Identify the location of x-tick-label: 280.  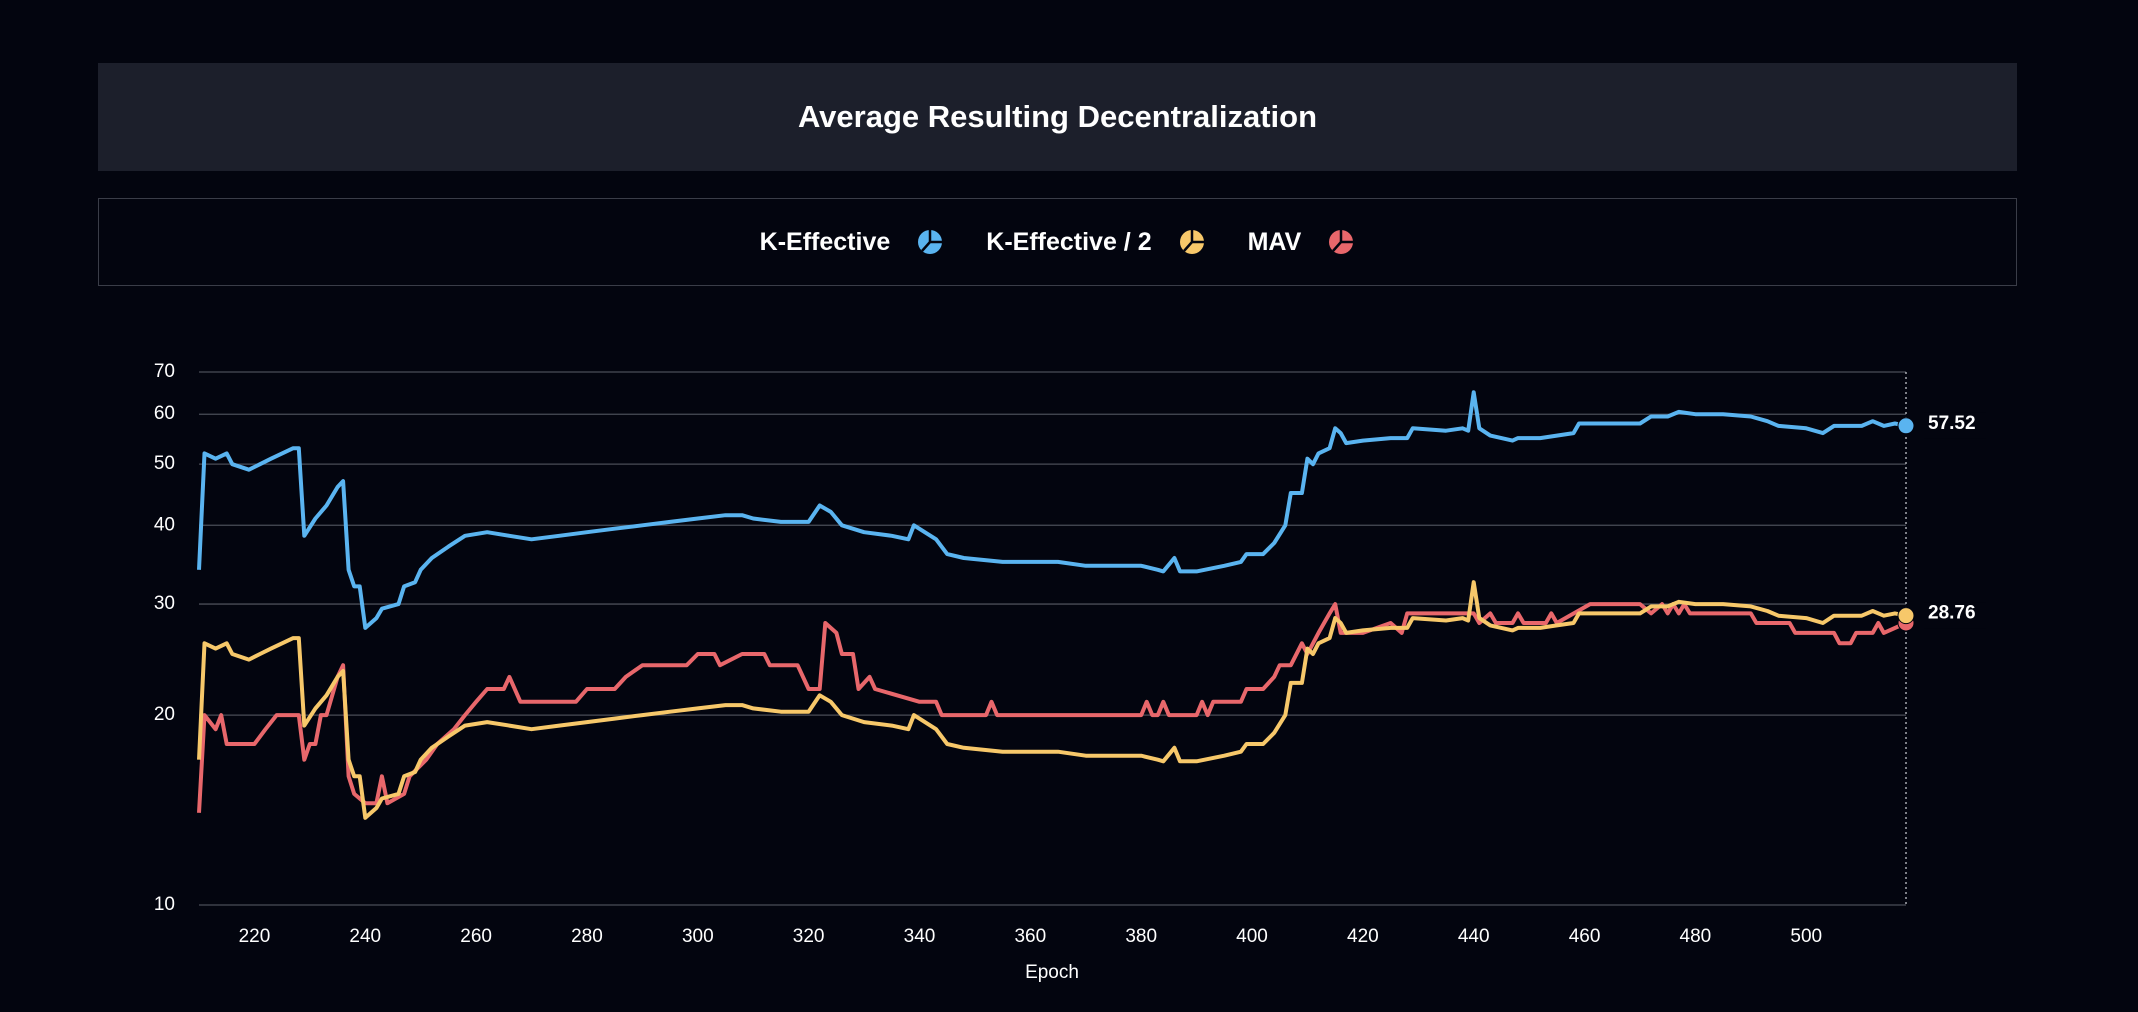
(587, 936).